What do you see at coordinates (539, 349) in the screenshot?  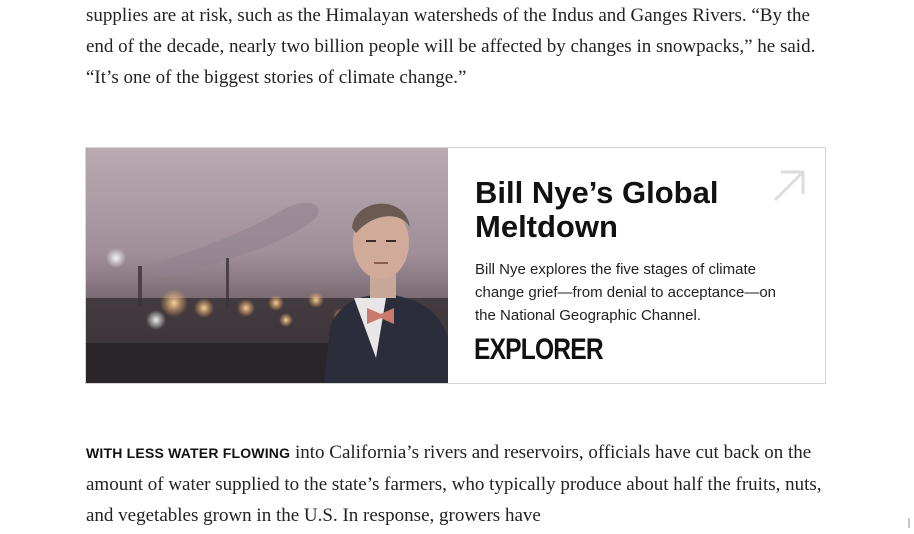 I see `explorer-logo: EXPLORER` at bounding box center [539, 349].